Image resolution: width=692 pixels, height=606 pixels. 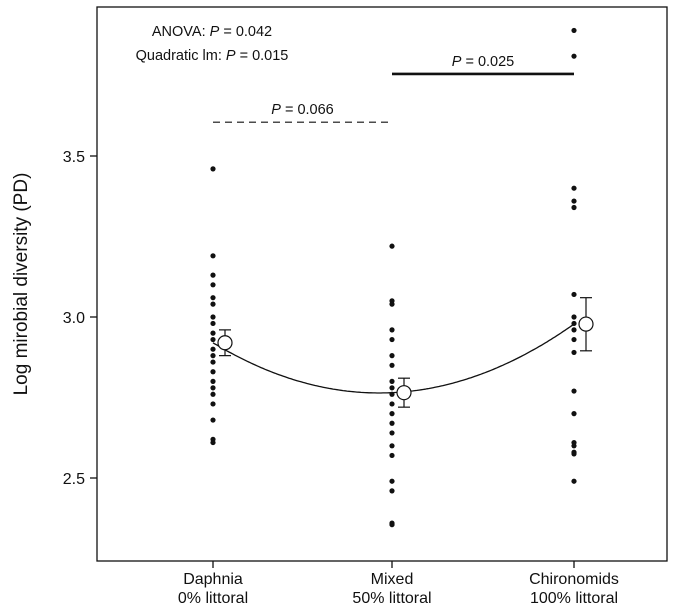 What do you see at coordinates (213, 579) in the screenshot?
I see `x-tick-label: Daphnia` at bounding box center [213, 579].